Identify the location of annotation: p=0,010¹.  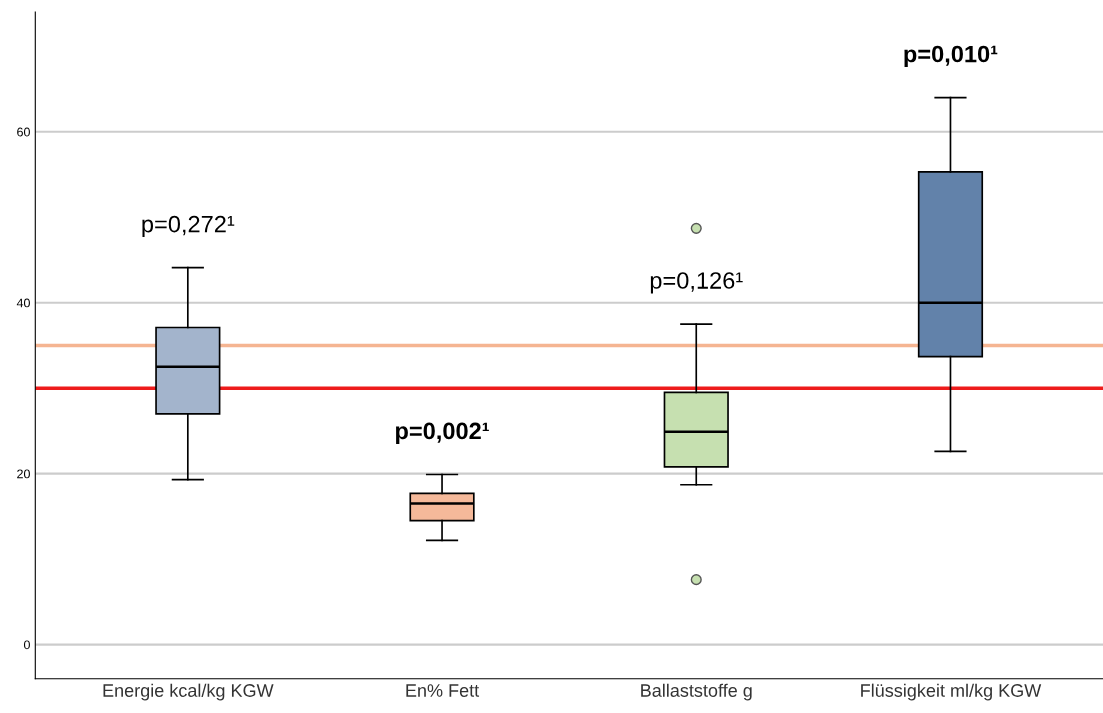
(951, 56).